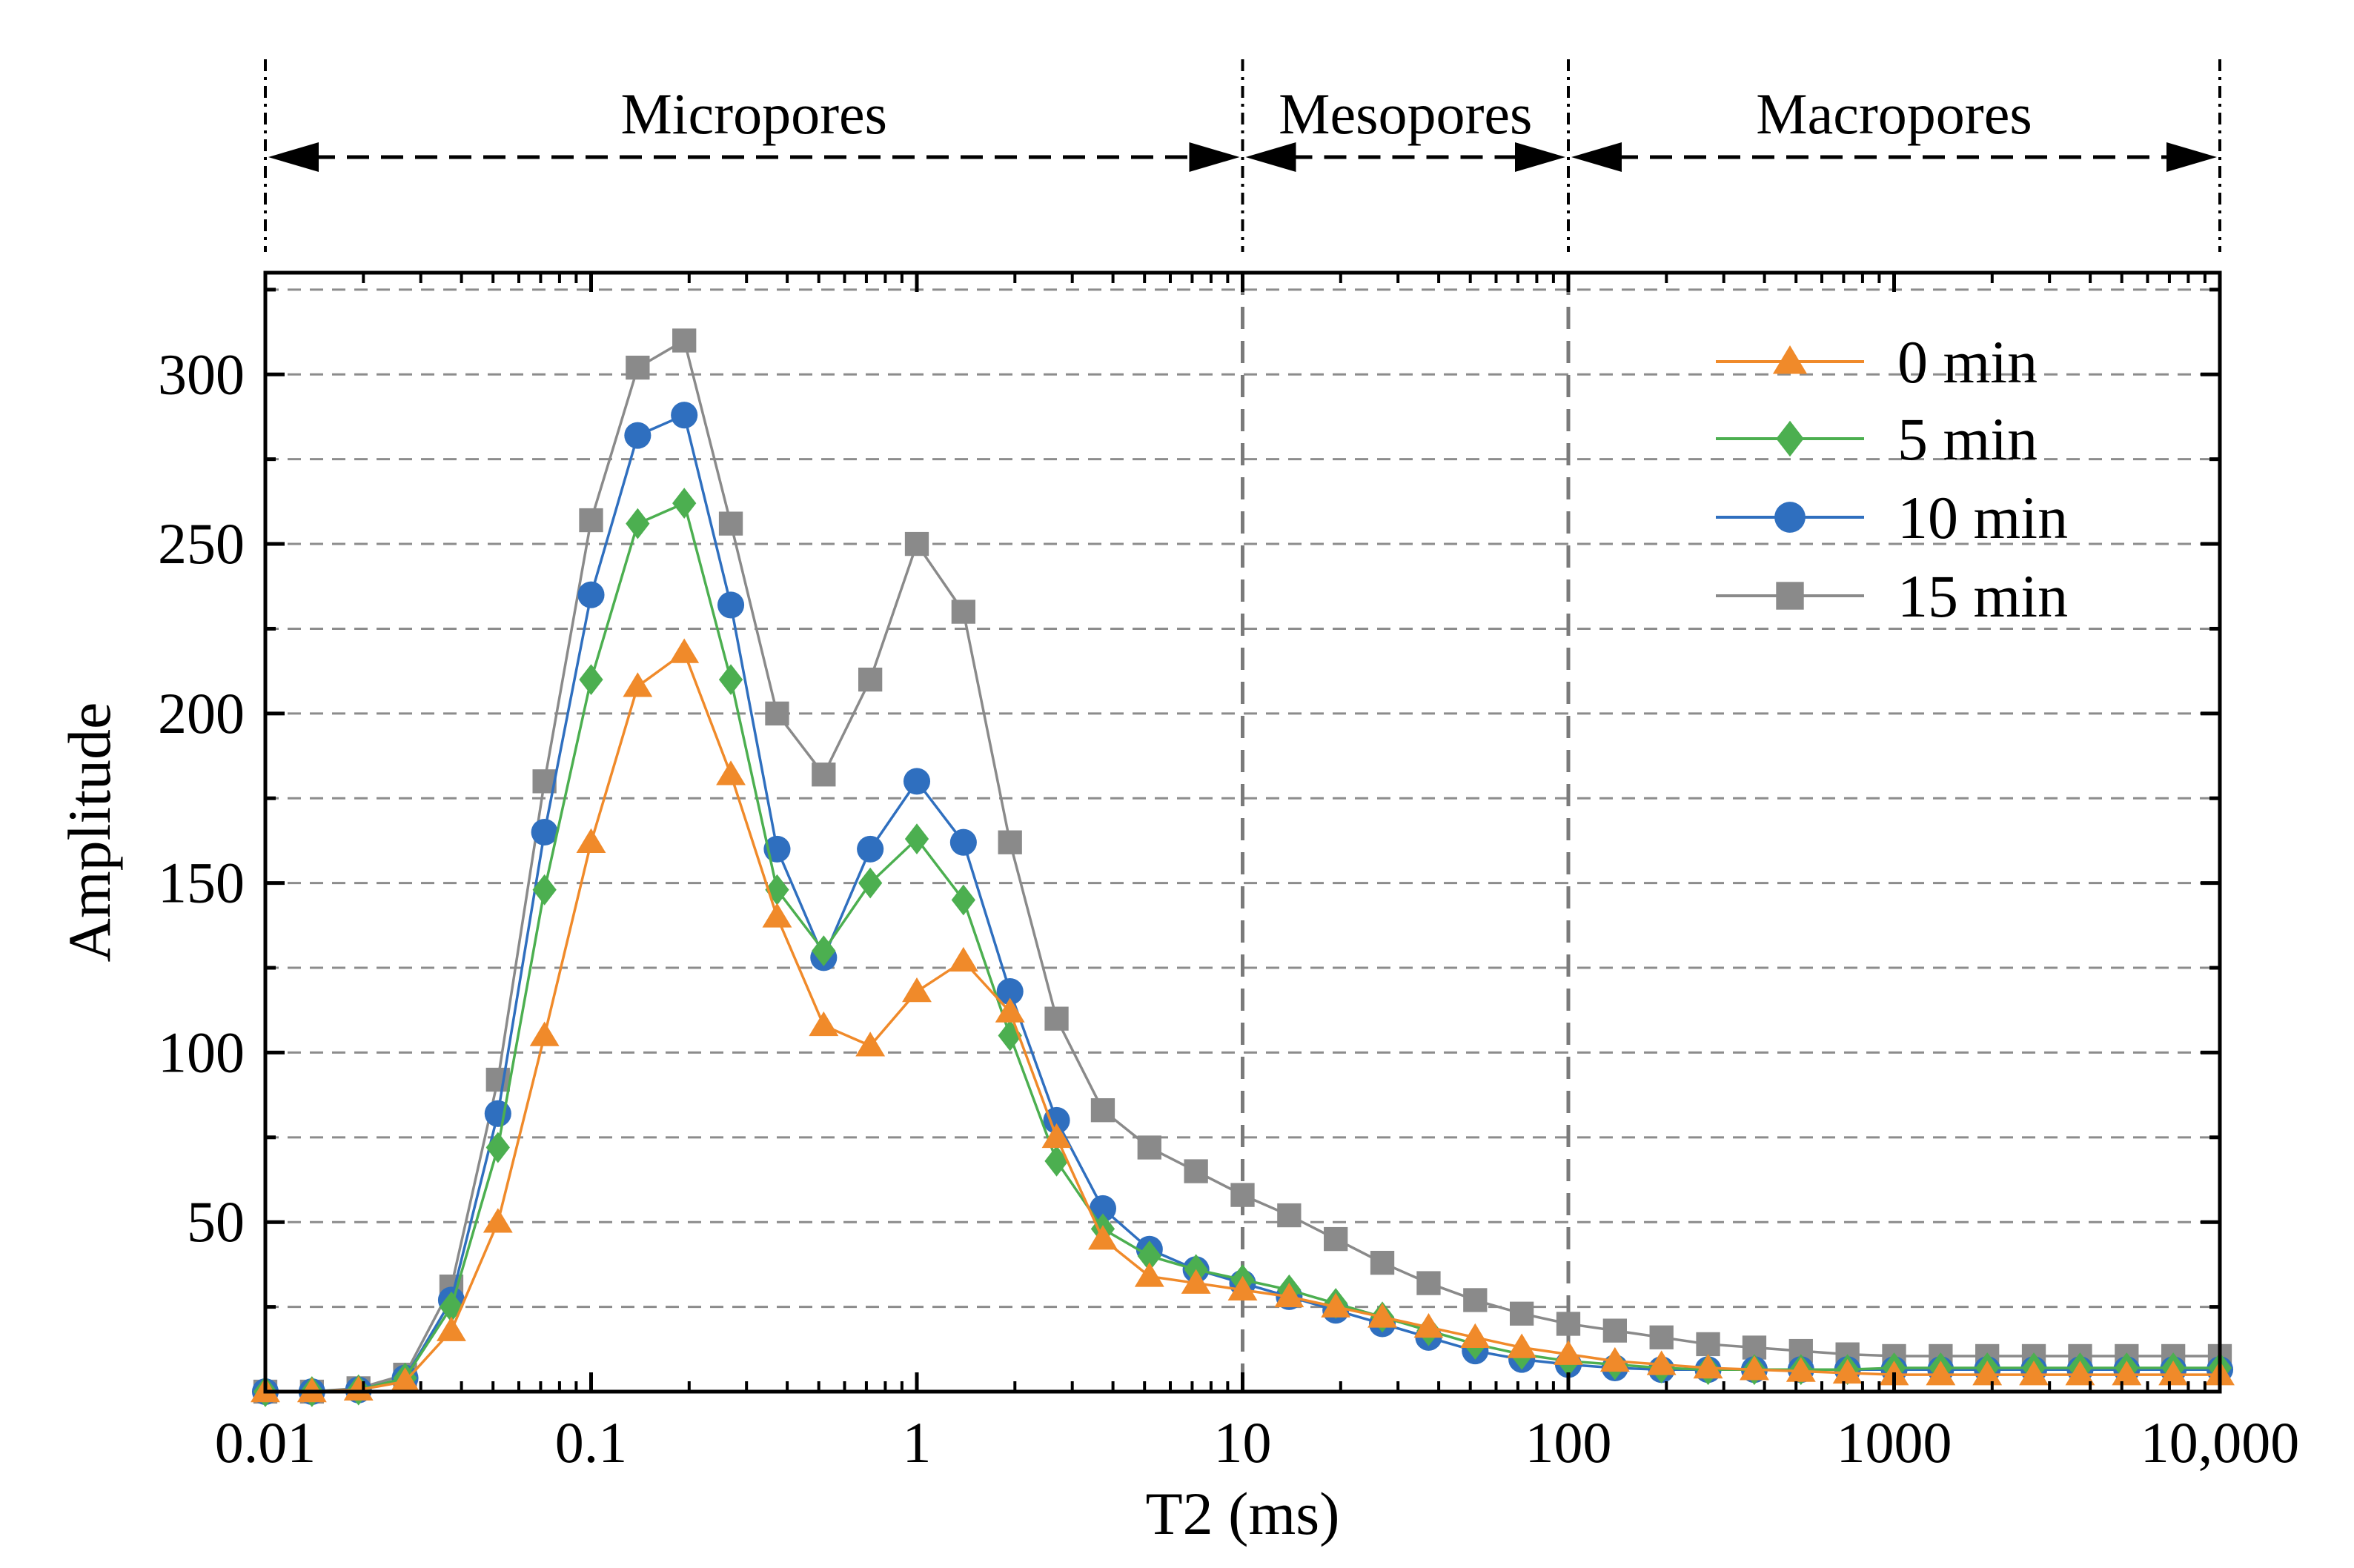  What do you see at coordinates (1892, 596) in the screenshot?
I see `legend-item: 15 min` at bounding box center [1892, 596].